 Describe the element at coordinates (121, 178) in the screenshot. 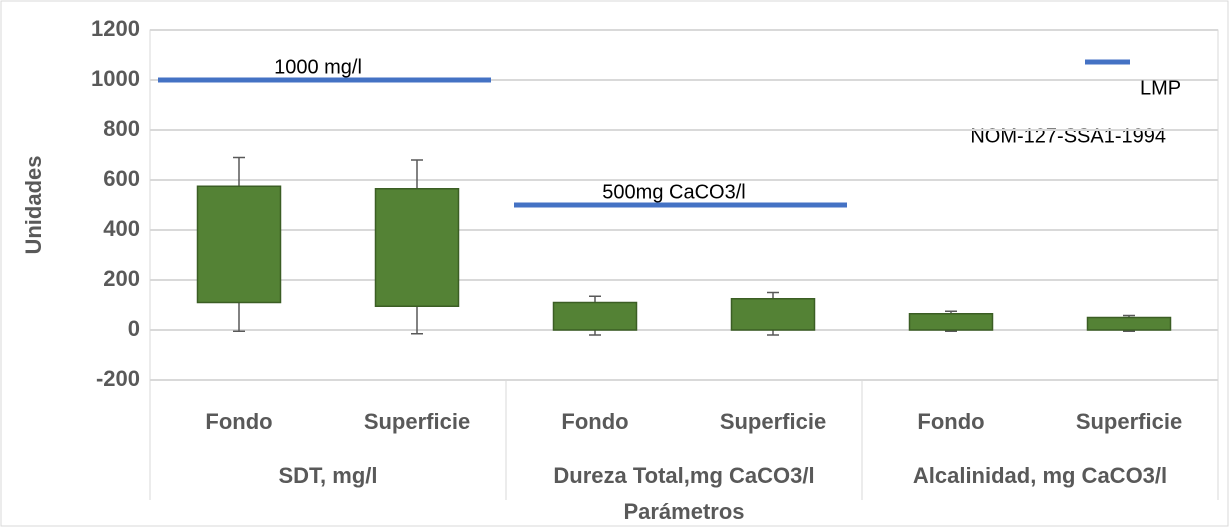

I see `y-tick-label: 600` at that location.